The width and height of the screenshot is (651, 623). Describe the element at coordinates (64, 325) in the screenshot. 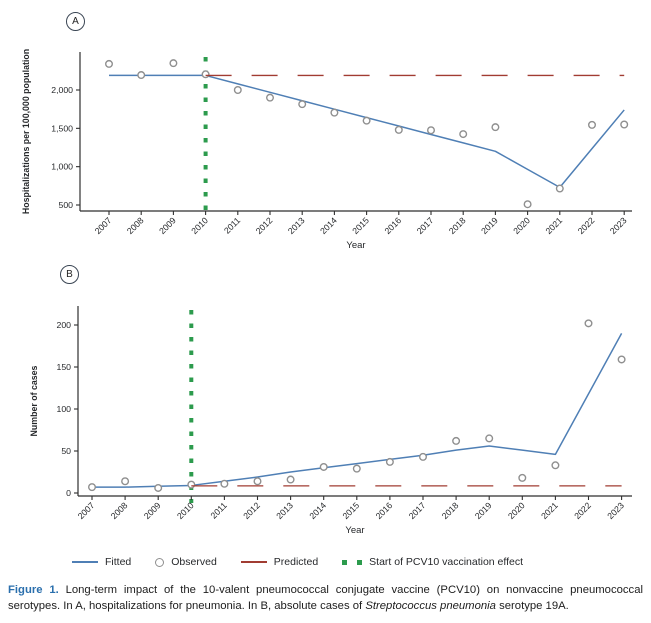

I see `y-tick-label: 200` at that location.